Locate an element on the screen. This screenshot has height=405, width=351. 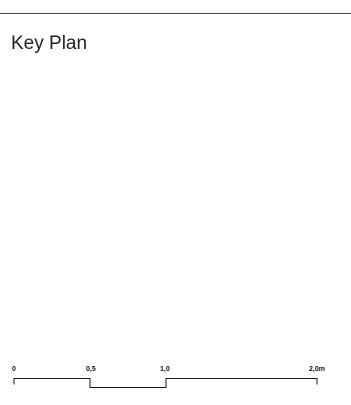
scale-label-2-0: 2,0m is located at coordinates (317, 369).